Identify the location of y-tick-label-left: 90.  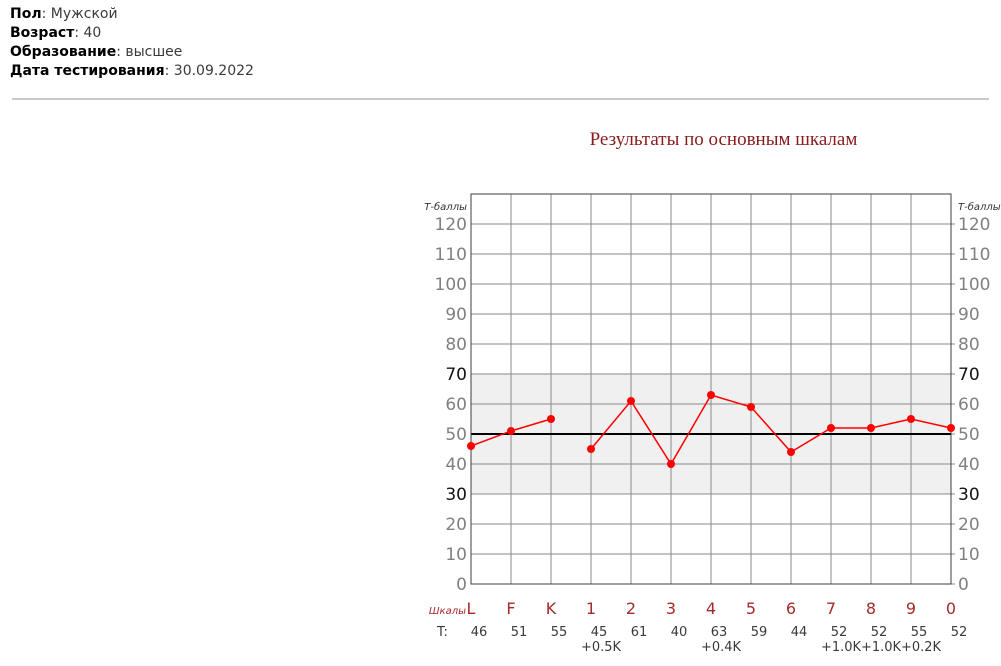
(456, 315).